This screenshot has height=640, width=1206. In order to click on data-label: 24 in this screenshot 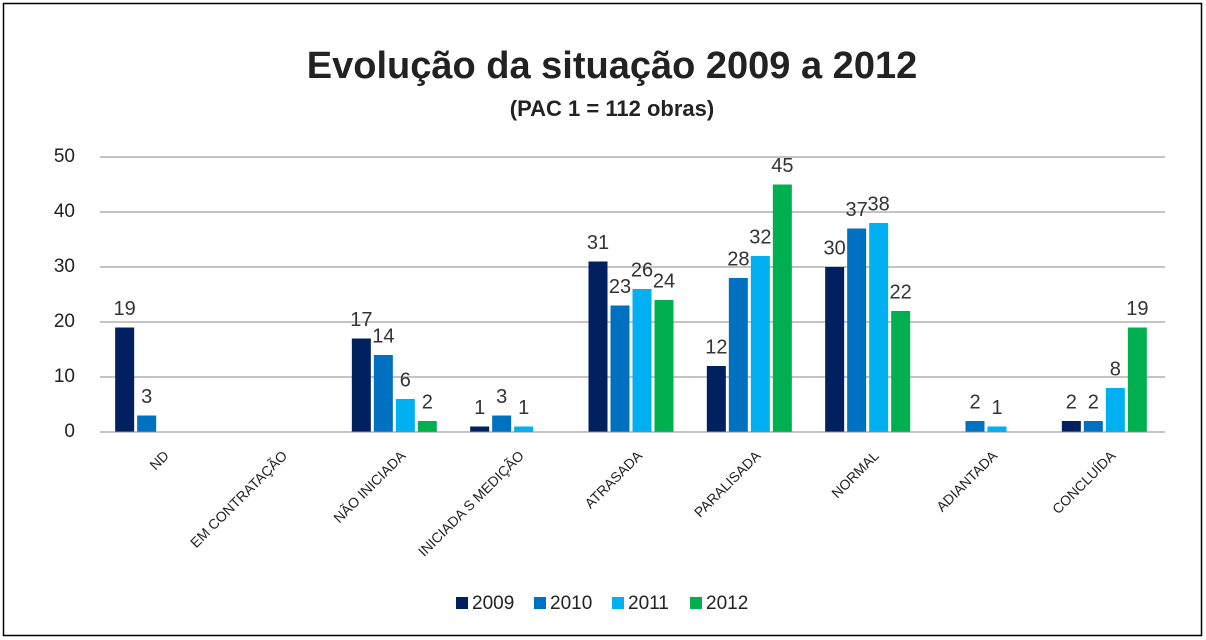, I will do `click(664, 281)`.